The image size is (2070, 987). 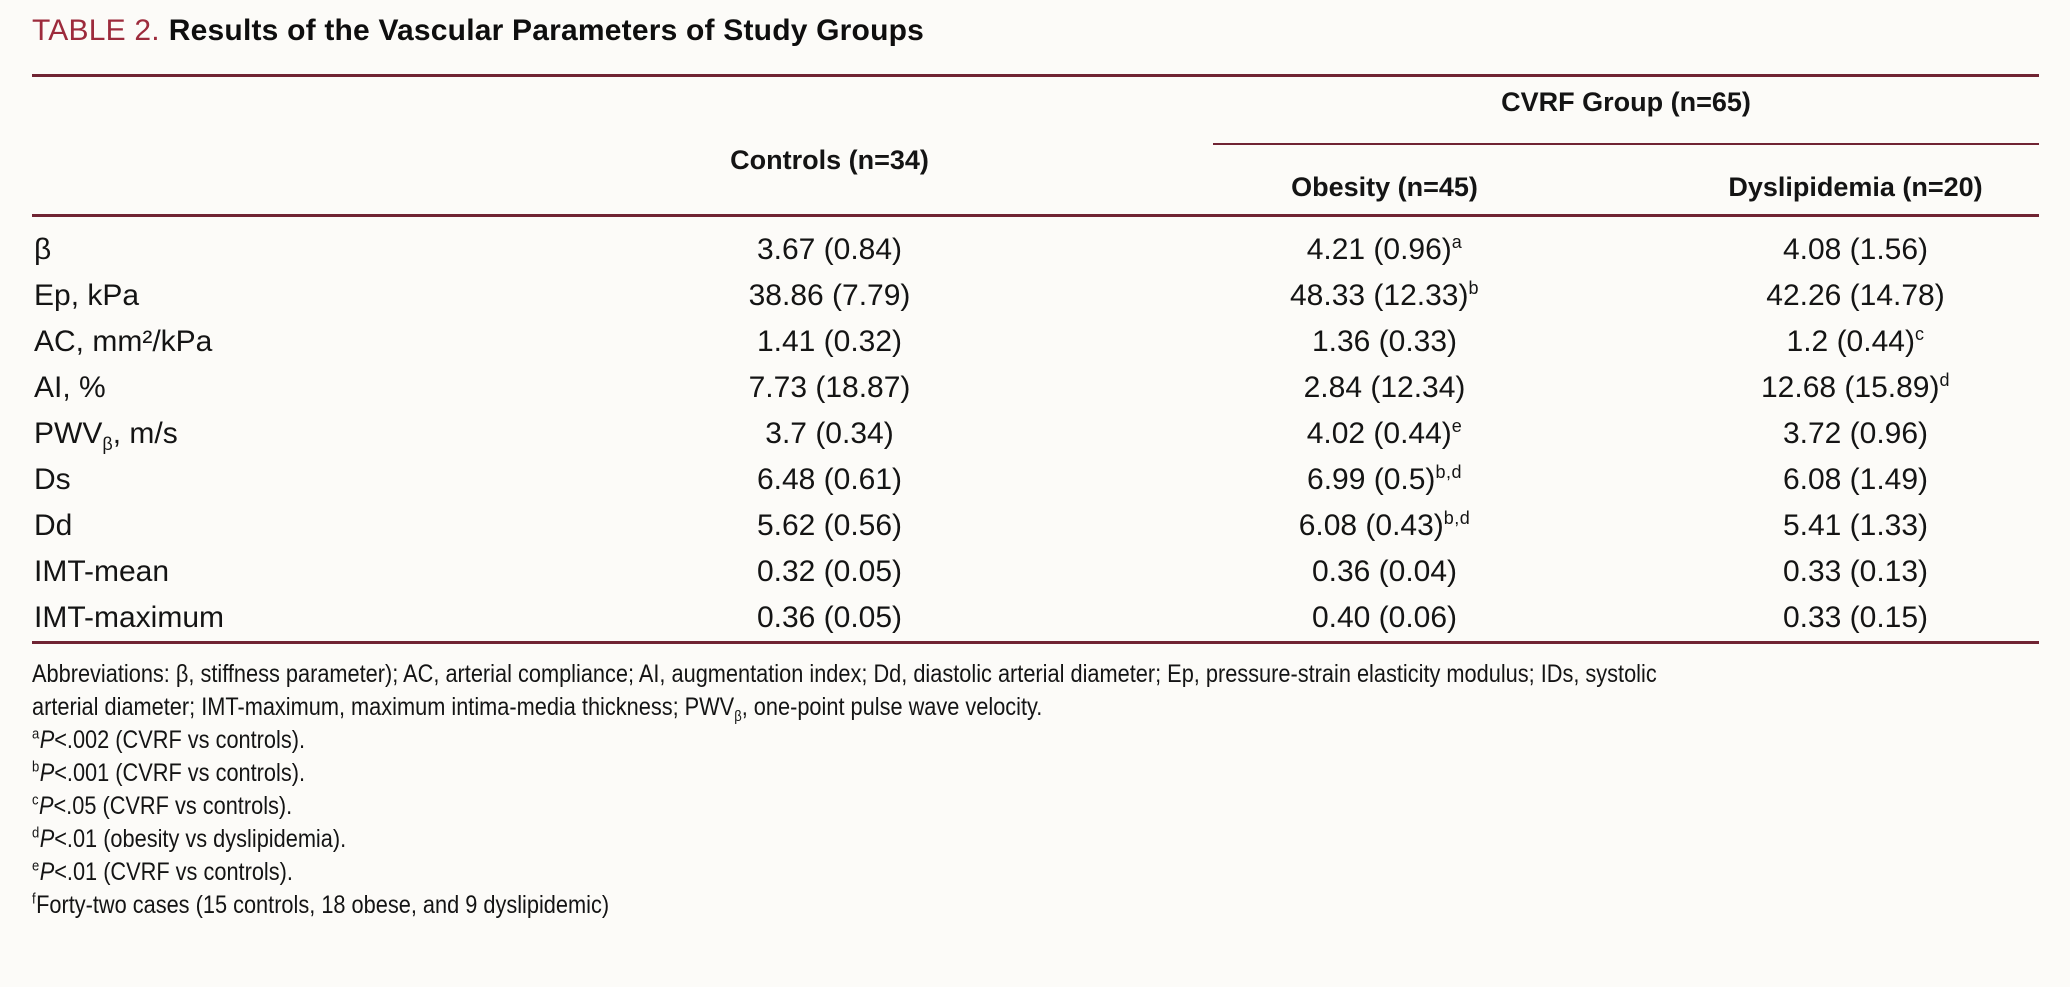 I want to click on parameter-cell: PWVβ, m/s, so click(x=297, y=435).